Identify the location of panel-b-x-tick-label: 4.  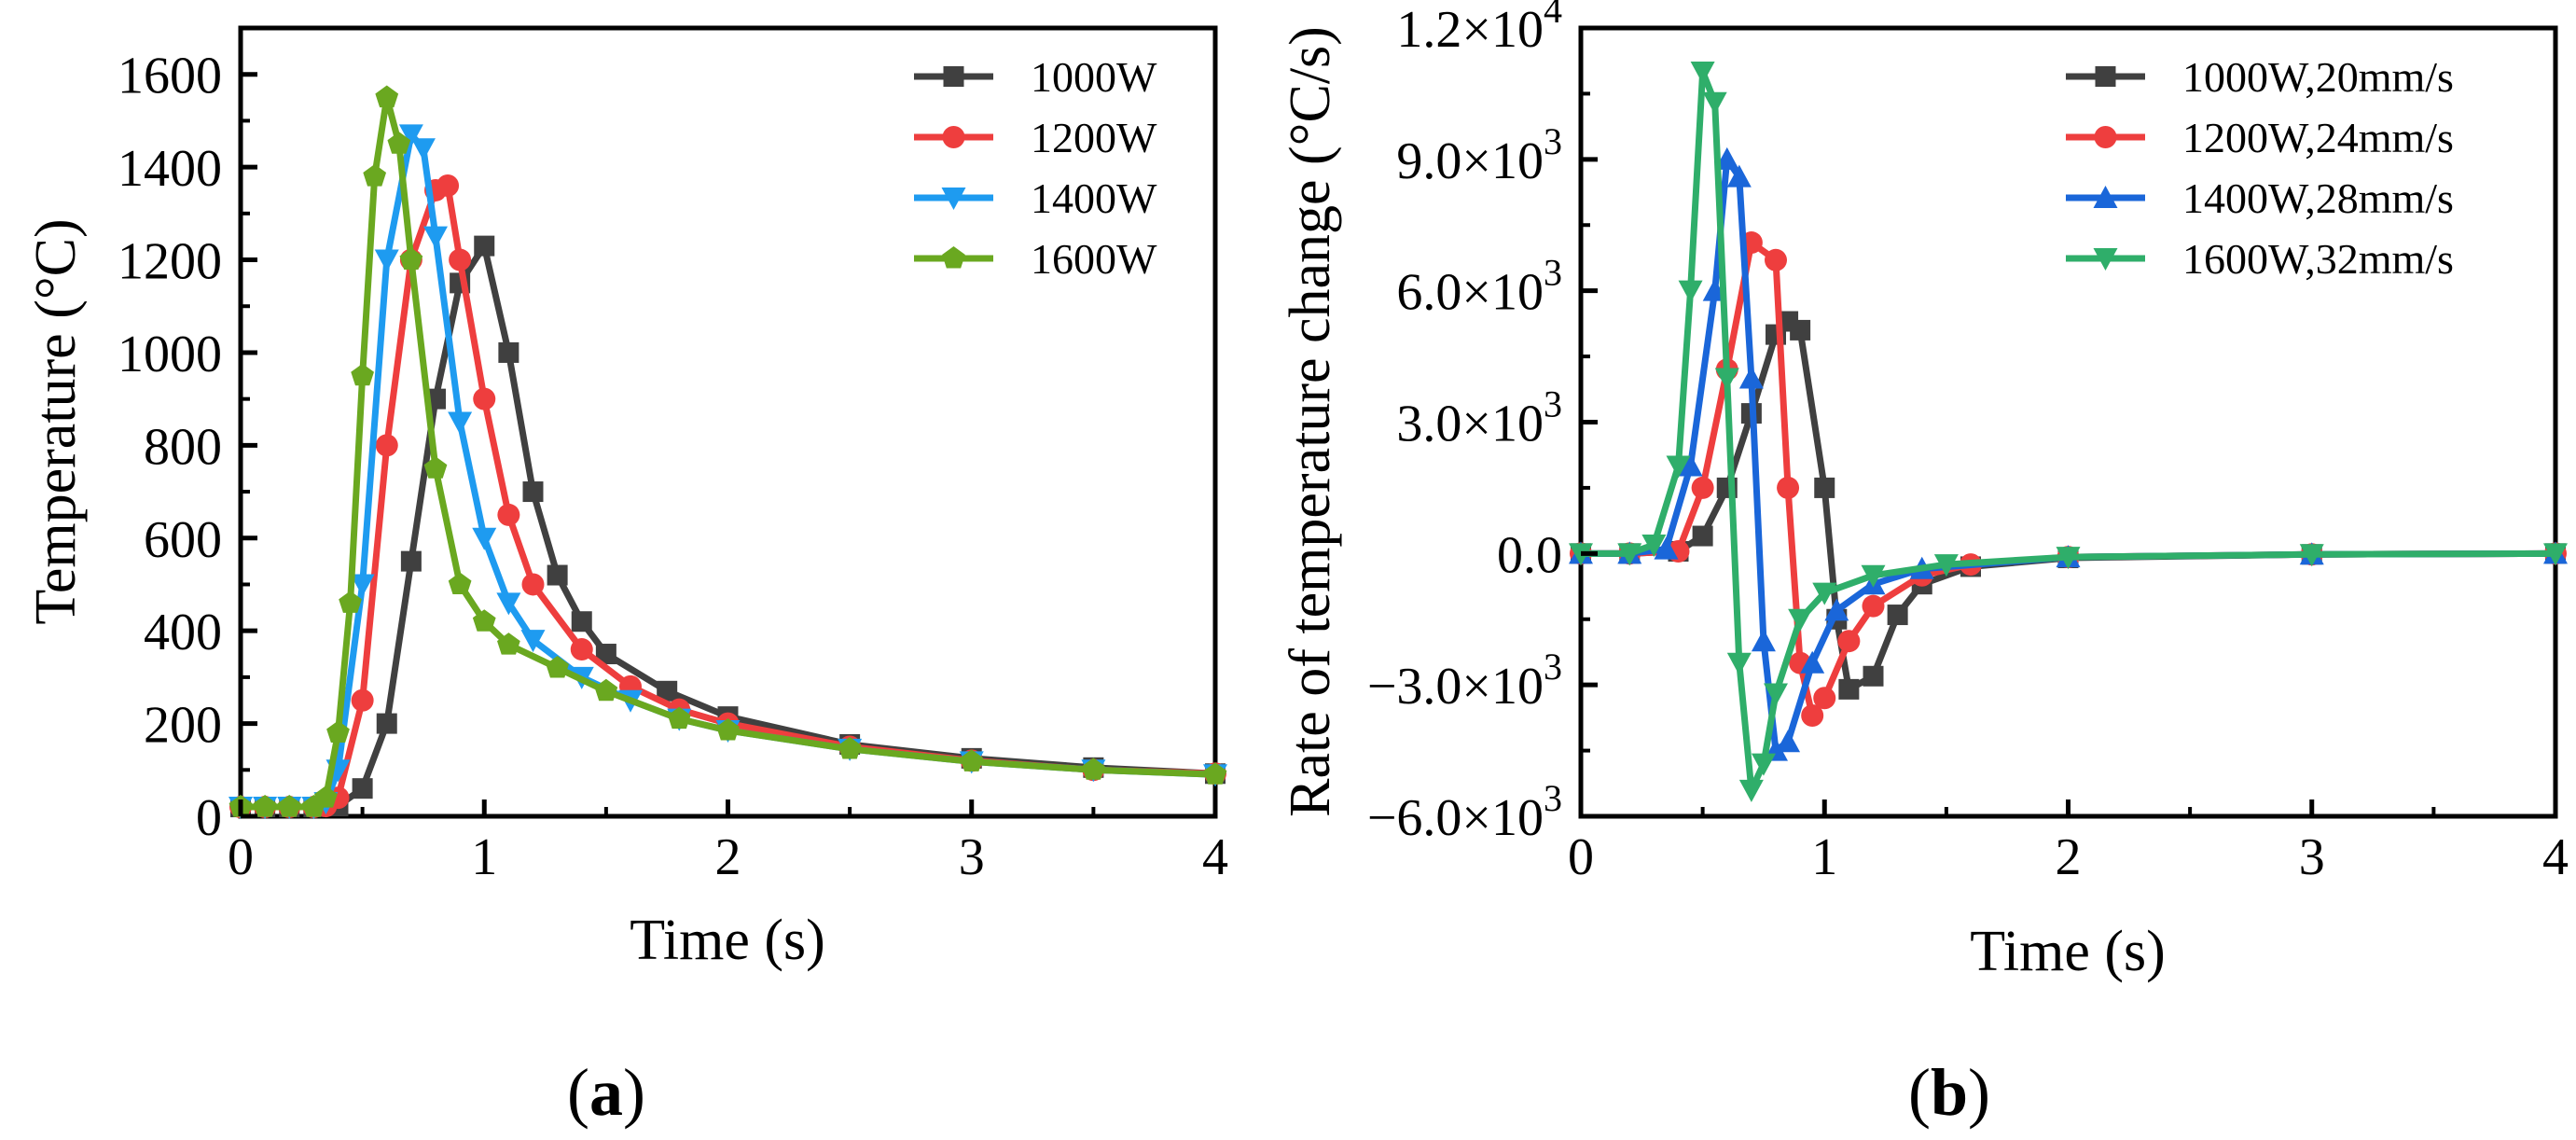
(2555, 857).